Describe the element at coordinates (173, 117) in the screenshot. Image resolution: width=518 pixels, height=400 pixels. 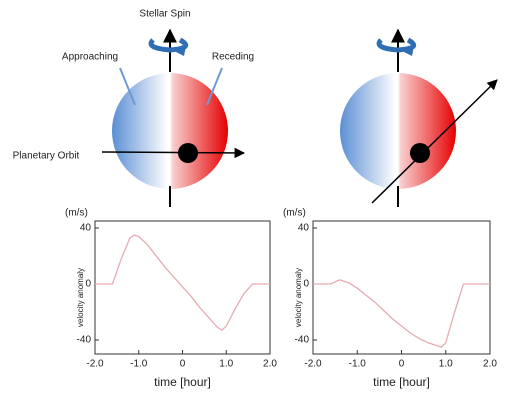
I see `star-left` at that location.